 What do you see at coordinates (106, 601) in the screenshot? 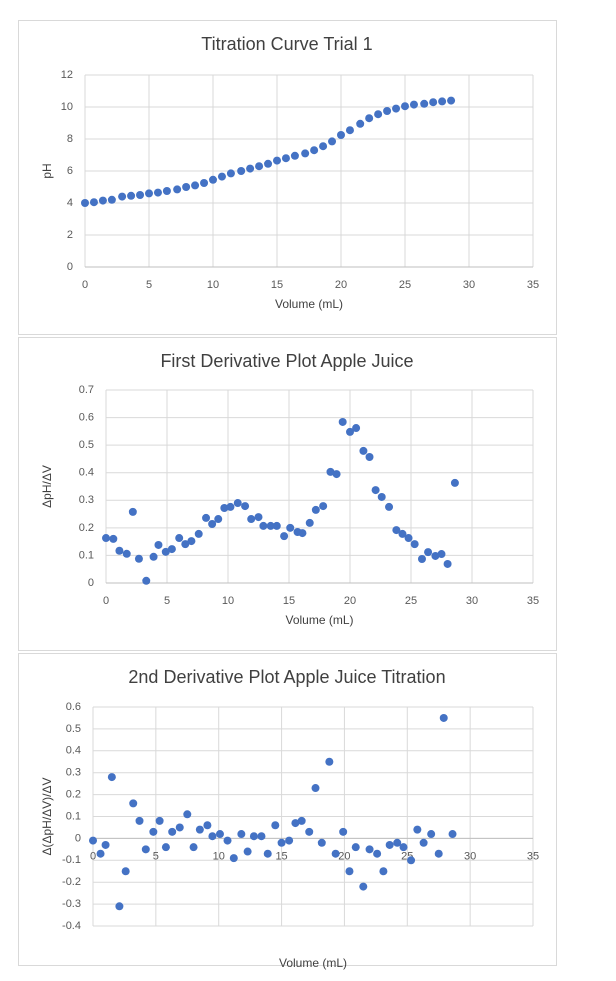
I see `x-tick-label: 0` at bounding box center [106, 601].